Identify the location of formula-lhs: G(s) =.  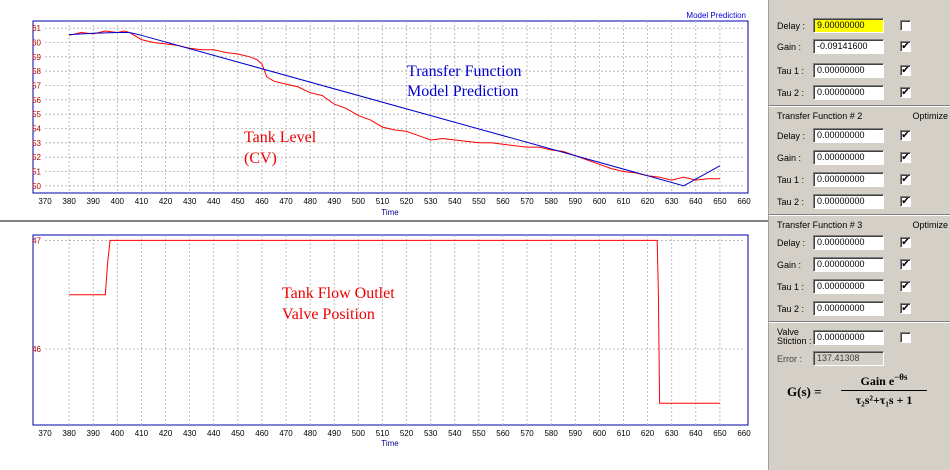
(804, 391).